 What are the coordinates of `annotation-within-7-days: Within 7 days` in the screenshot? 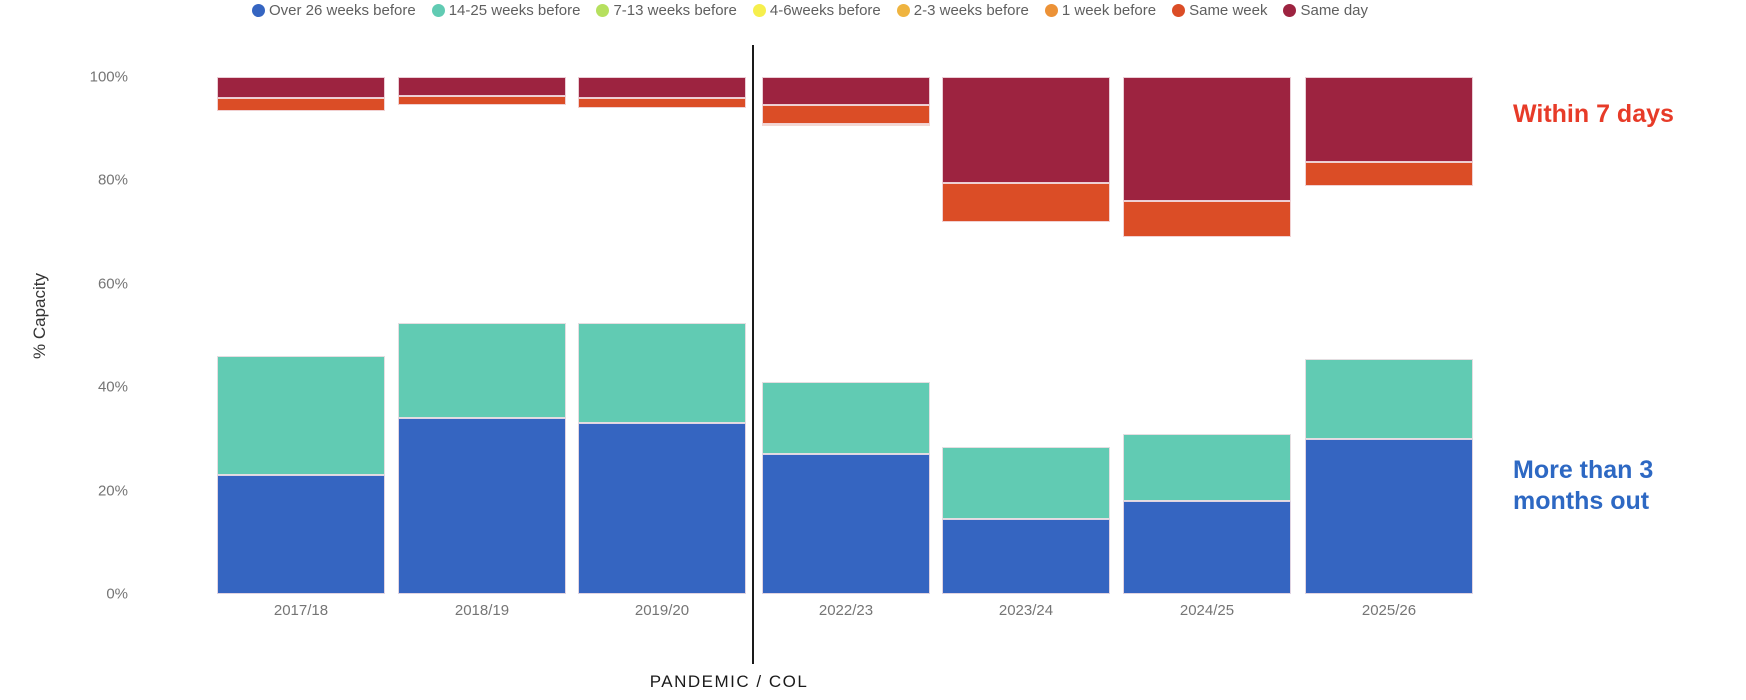 It's located at (1593, 114).